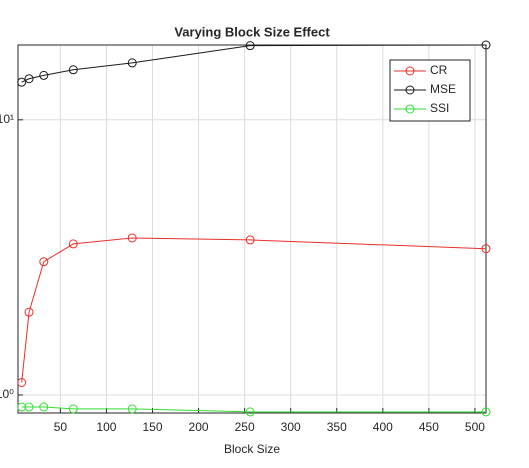 The image size is (529, 468). I want to click on x-tick-label: 500, so click(475, 427).